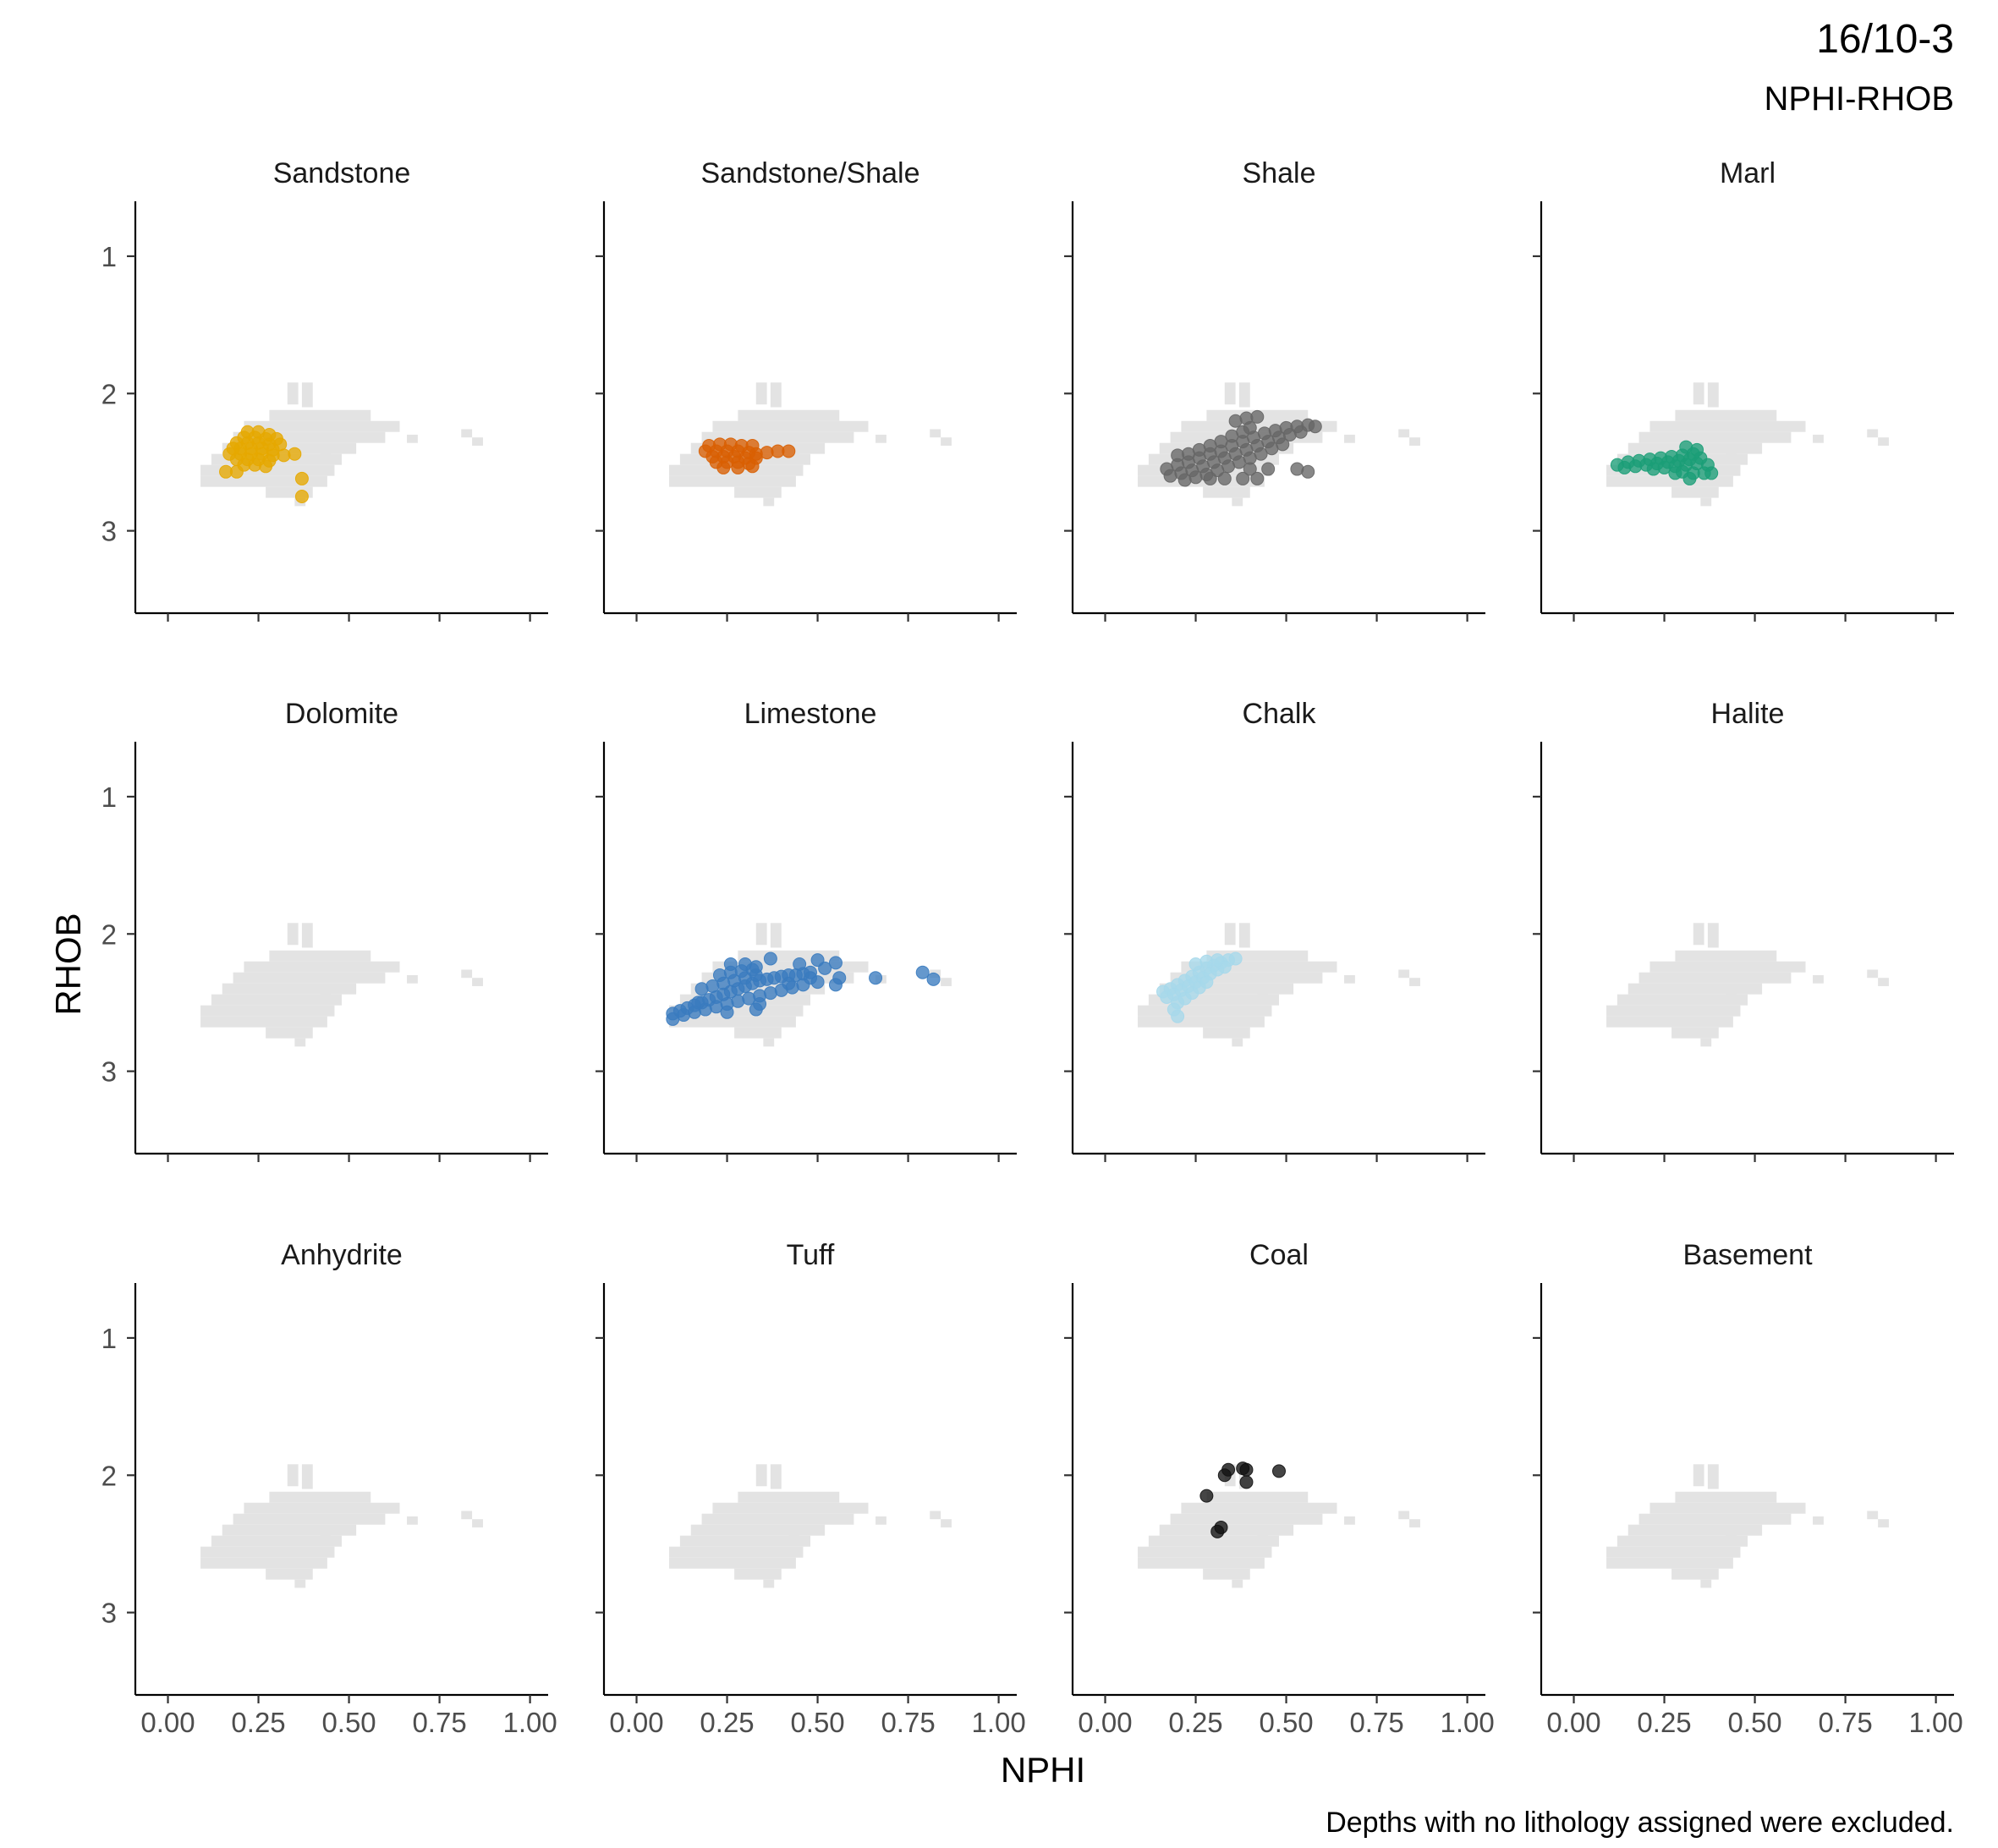  Describe the element at coordinates (109, 1338) in the screenshot. I see `y-tick-label: 1` at that location.